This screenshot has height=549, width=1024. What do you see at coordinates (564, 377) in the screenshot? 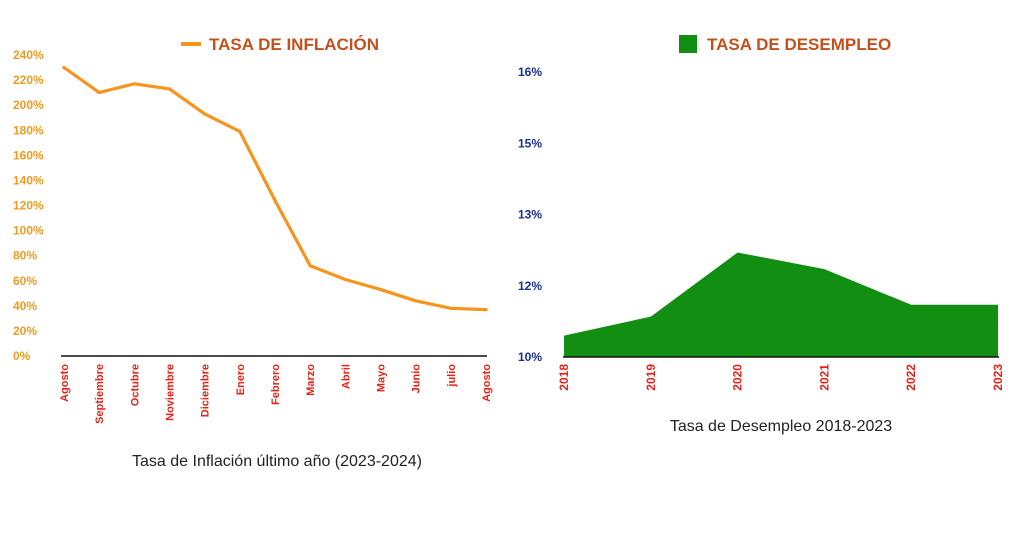
I see `unemployment-x-tick: 2018` at bounding box center [564, 377].